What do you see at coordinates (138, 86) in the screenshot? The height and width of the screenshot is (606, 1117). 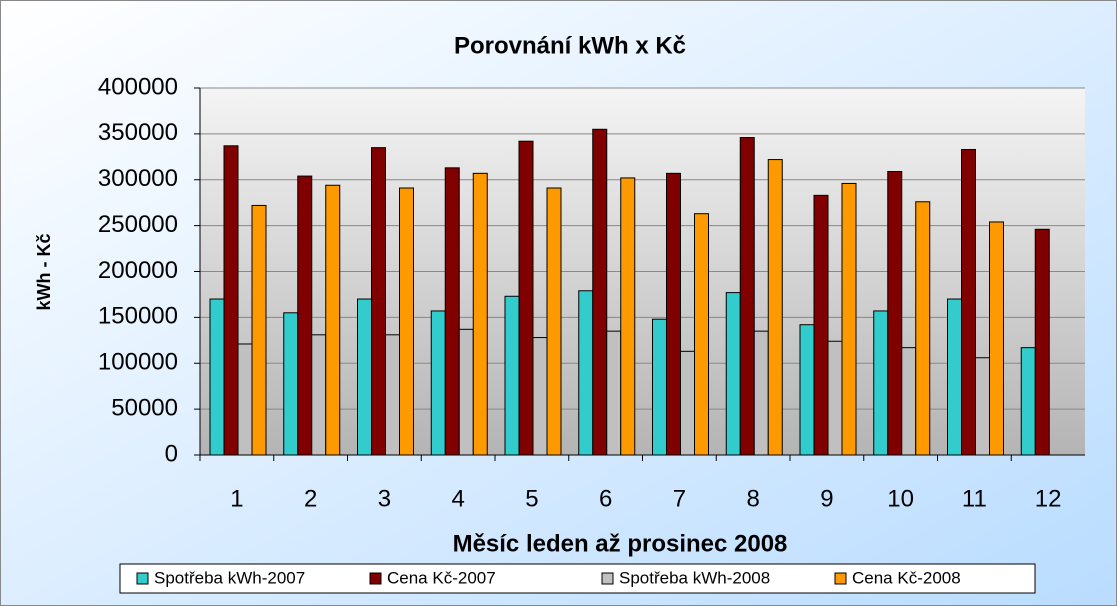 I see `y-tick-label: 400000` at bounding box center [138, 86].